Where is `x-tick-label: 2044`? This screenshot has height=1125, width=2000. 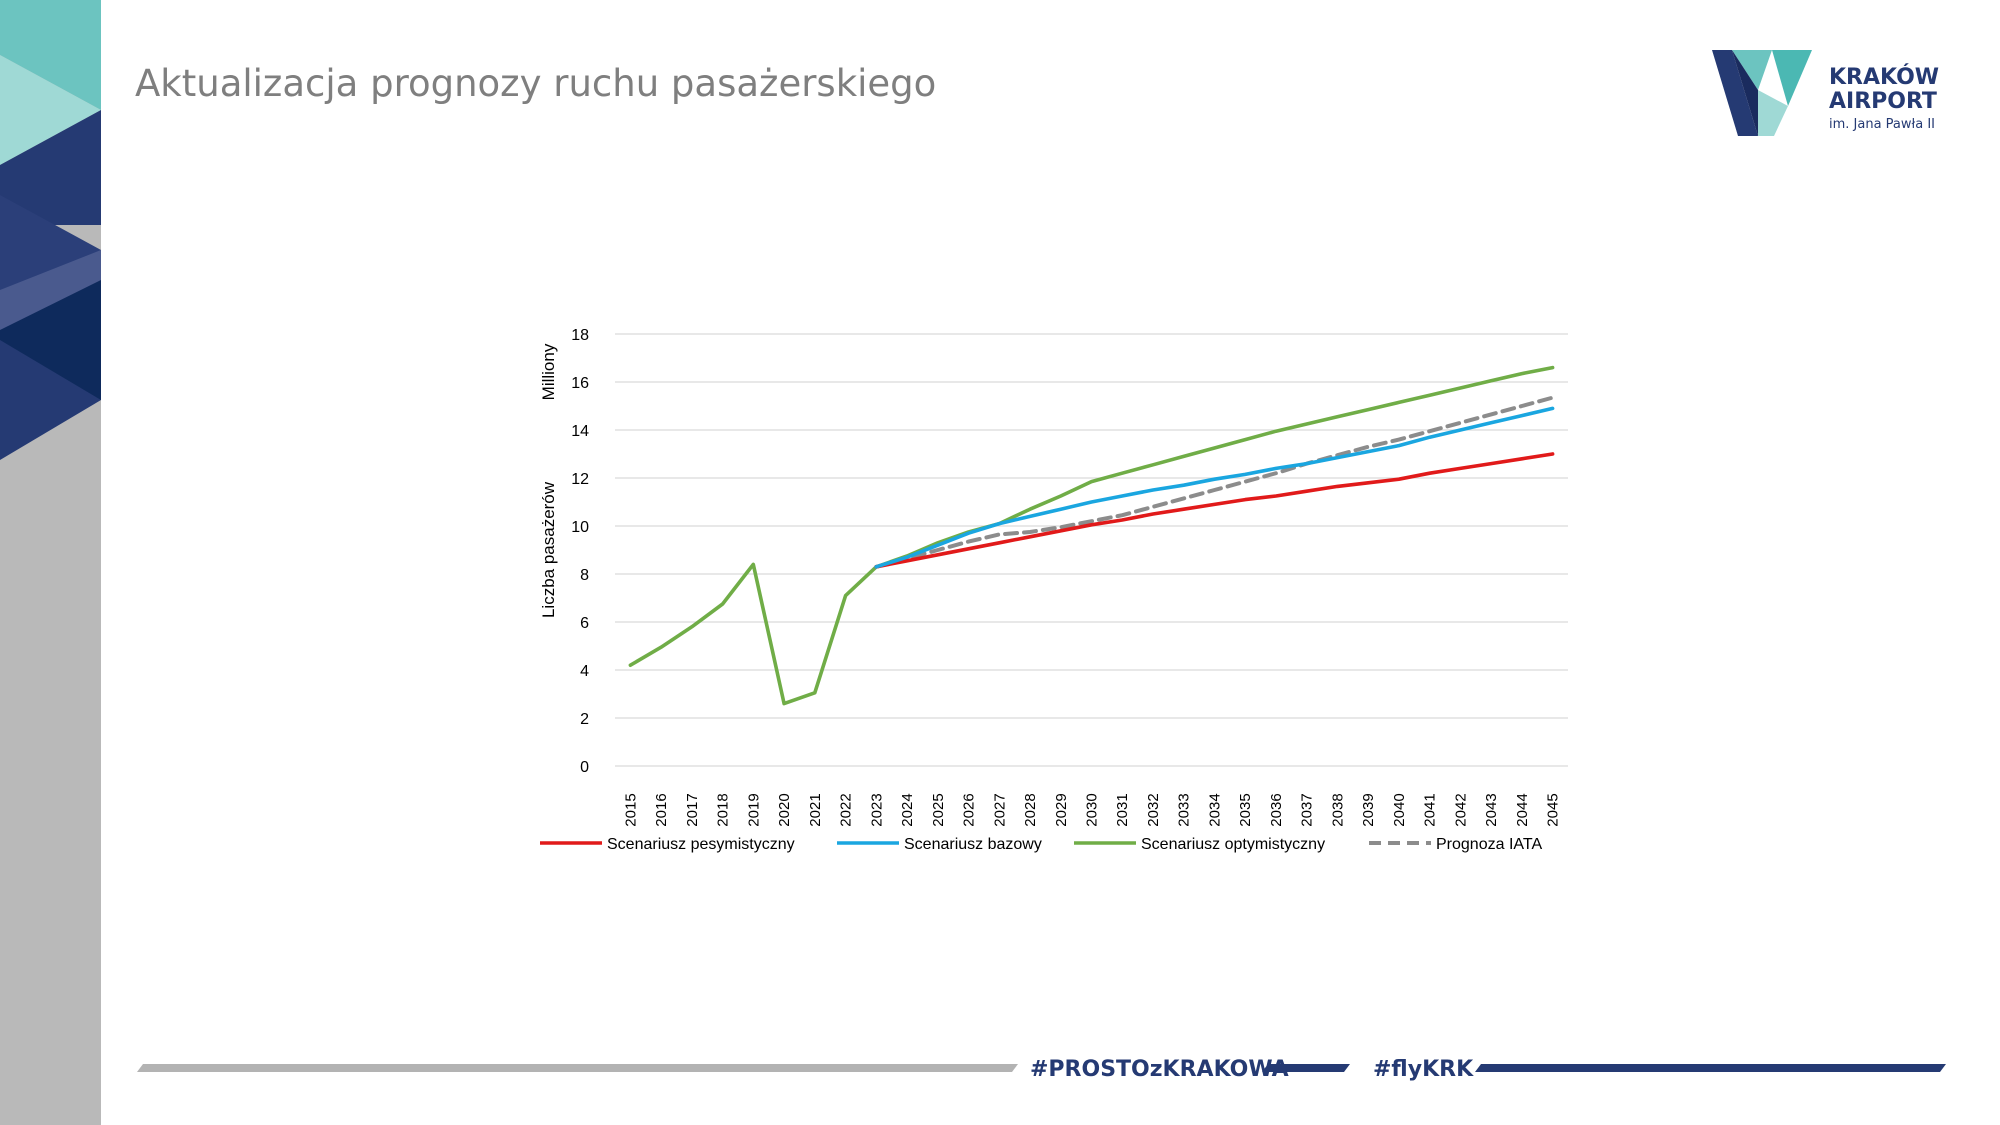
x-tick-label: 2044 is located at coordinates (1522, 809).